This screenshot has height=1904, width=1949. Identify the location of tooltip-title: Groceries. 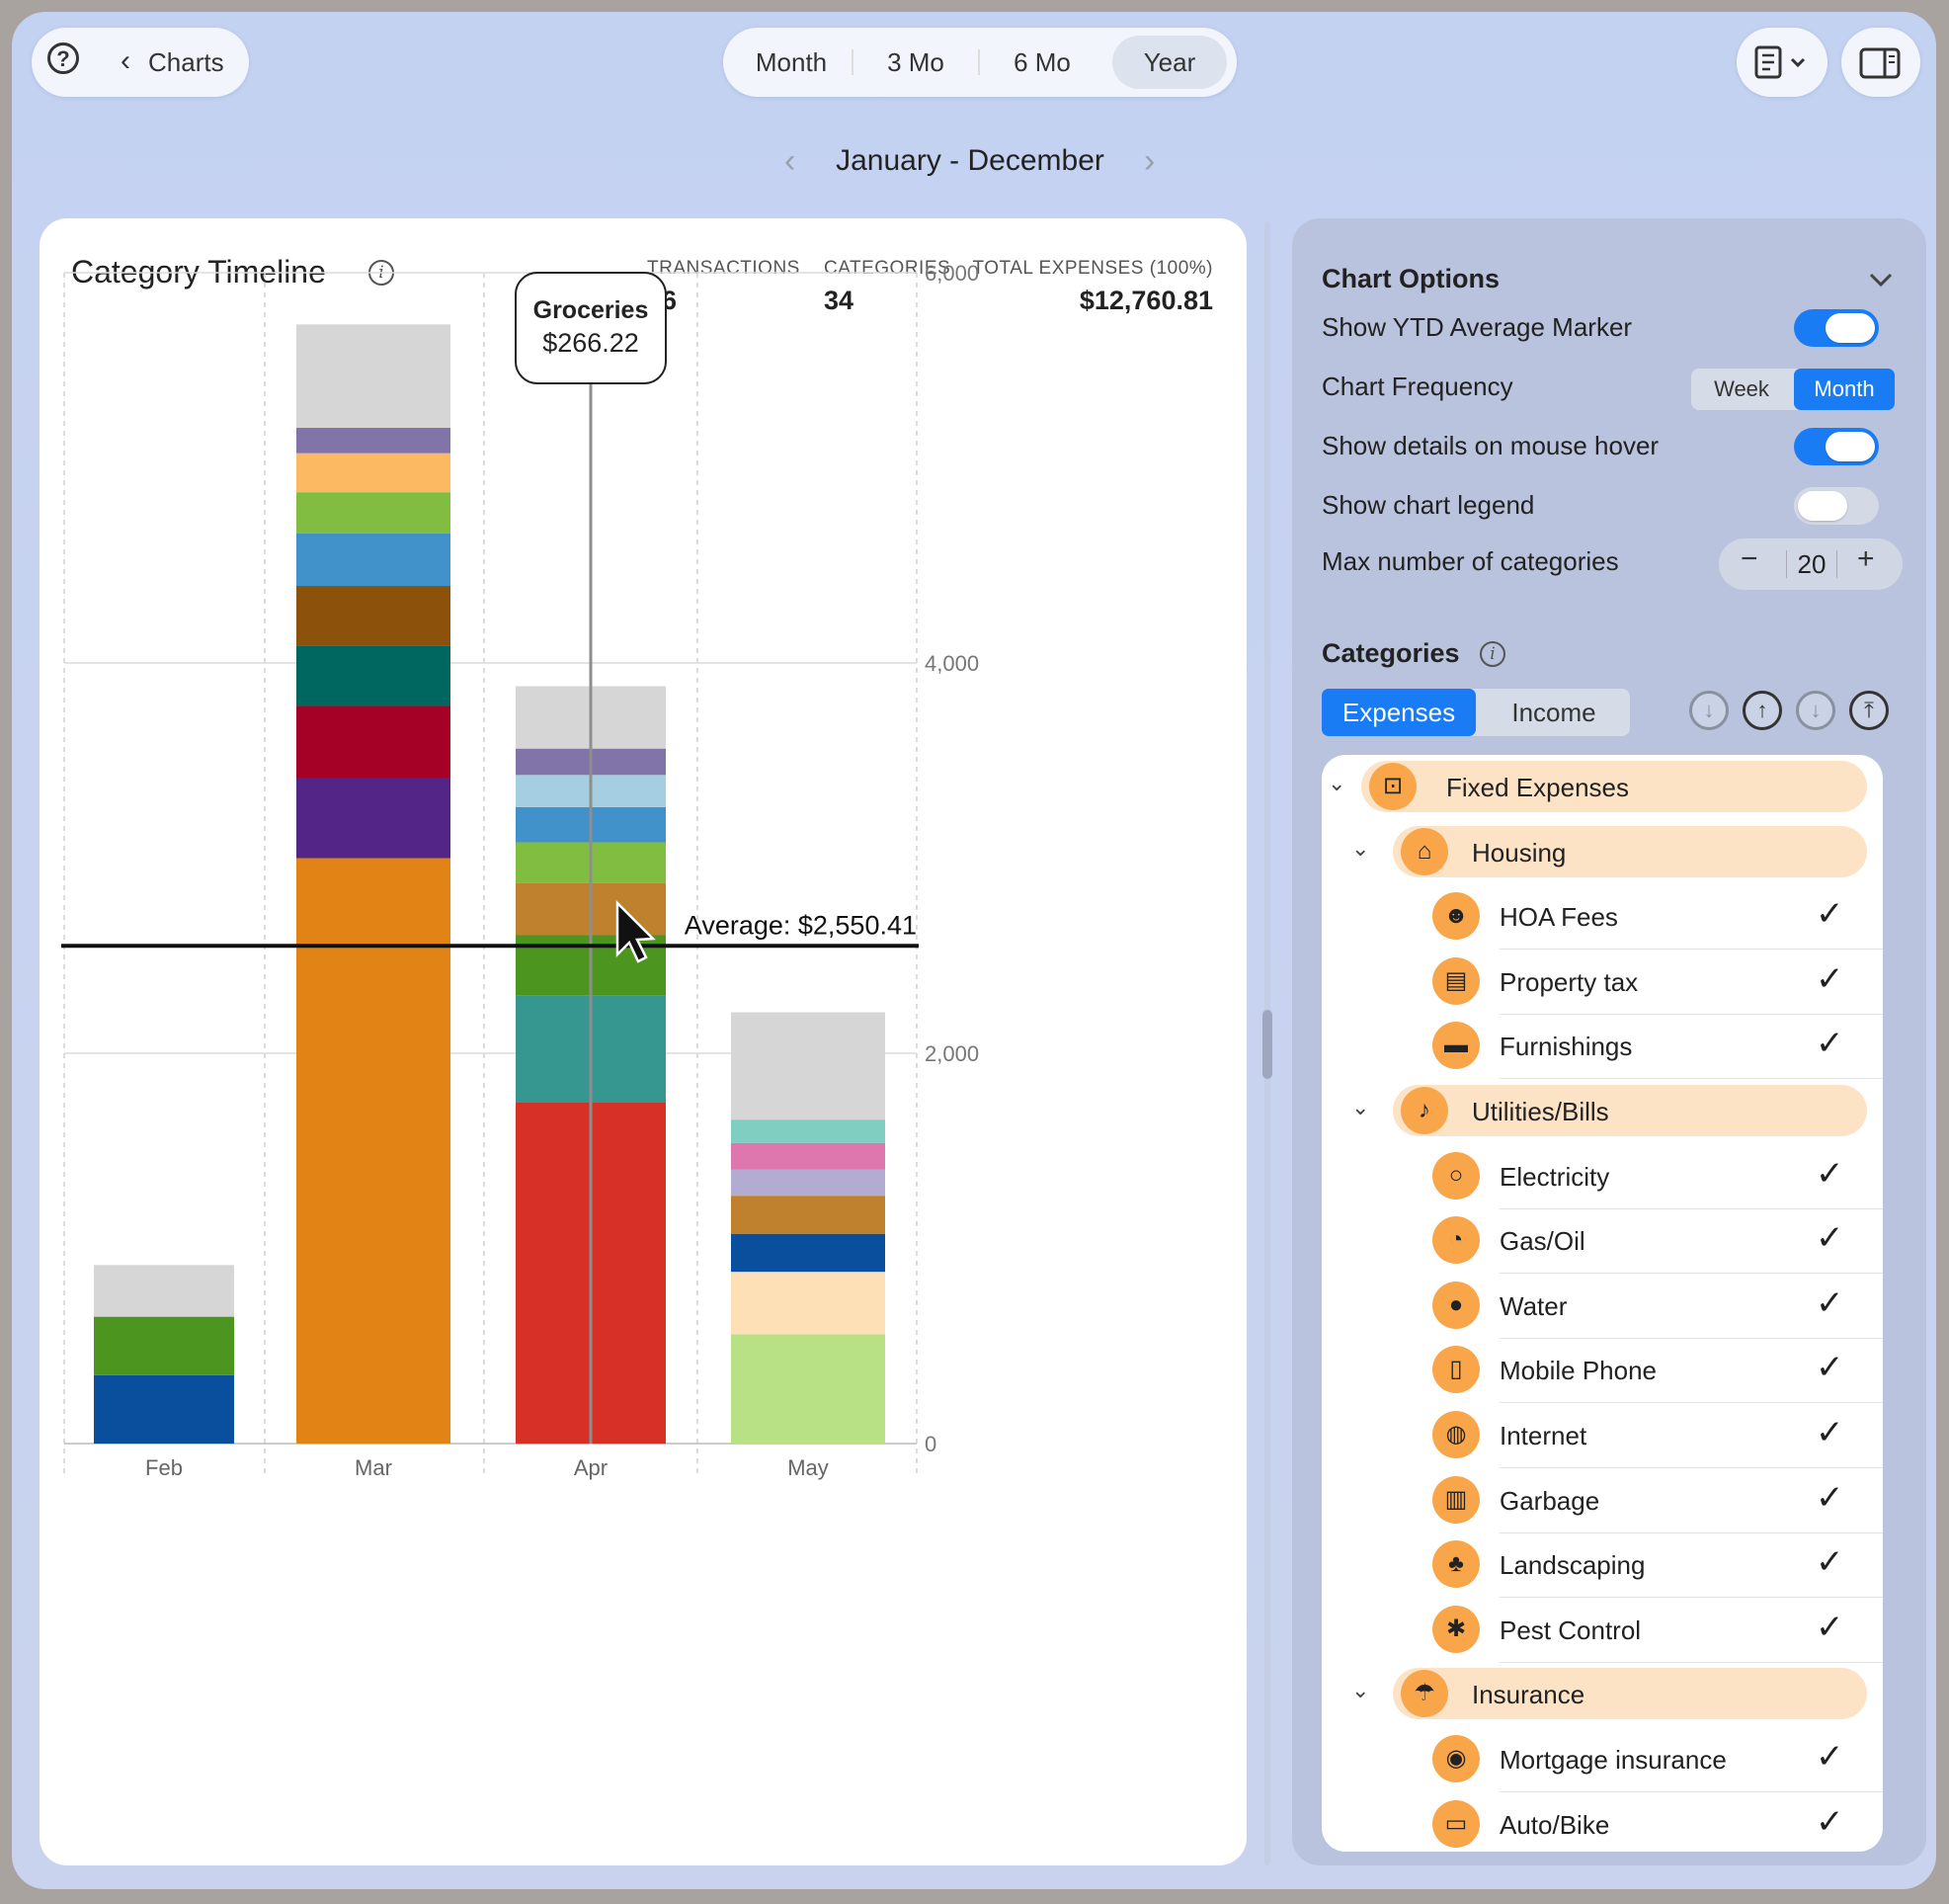
(591, 310).